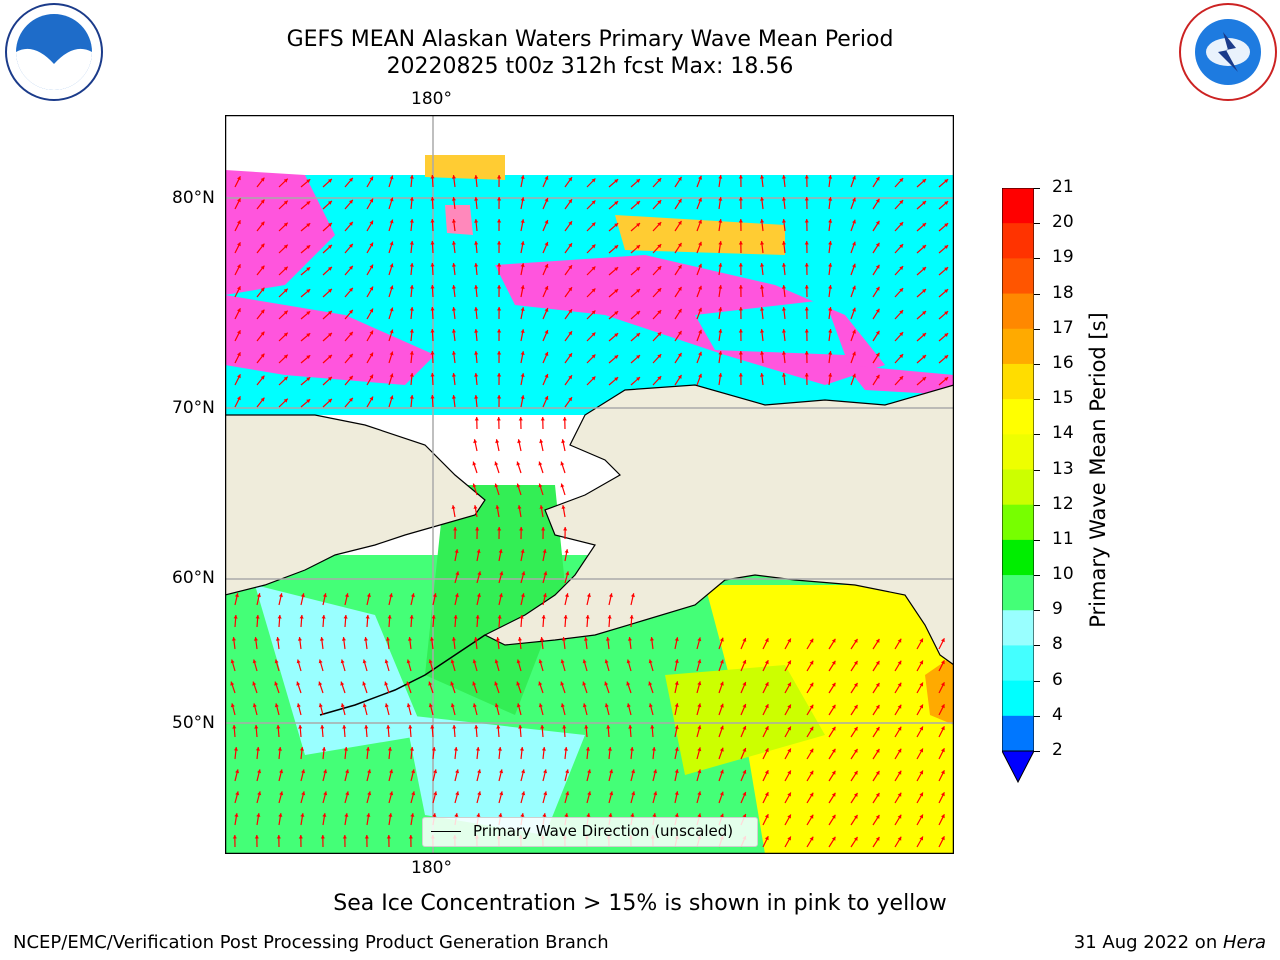 The height and width of the screenshot is (960, 1280). What do you see at coordinates (1063, 468) in the screenshot?
I see `colorbar-tick-label: 13` at bounding box center [1063, 468].